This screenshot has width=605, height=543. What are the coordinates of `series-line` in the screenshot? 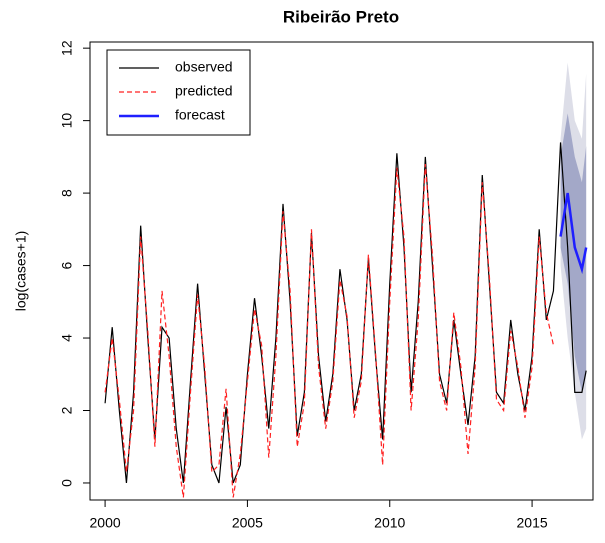 It's located at (573, 233).